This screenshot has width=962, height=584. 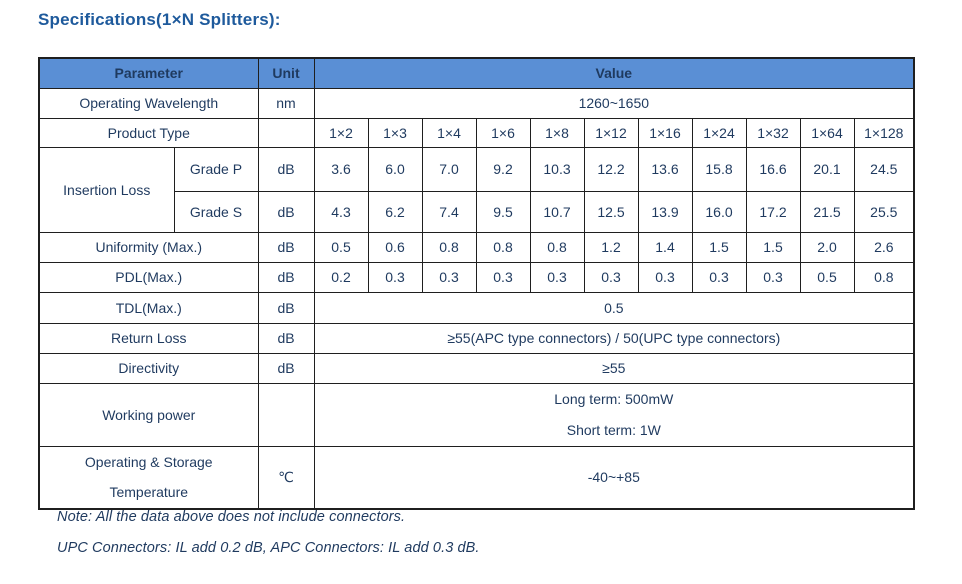 I want to click on cell-value-working-power: Long term: 500mW Short term: 1W, so click(x=614, y=414).